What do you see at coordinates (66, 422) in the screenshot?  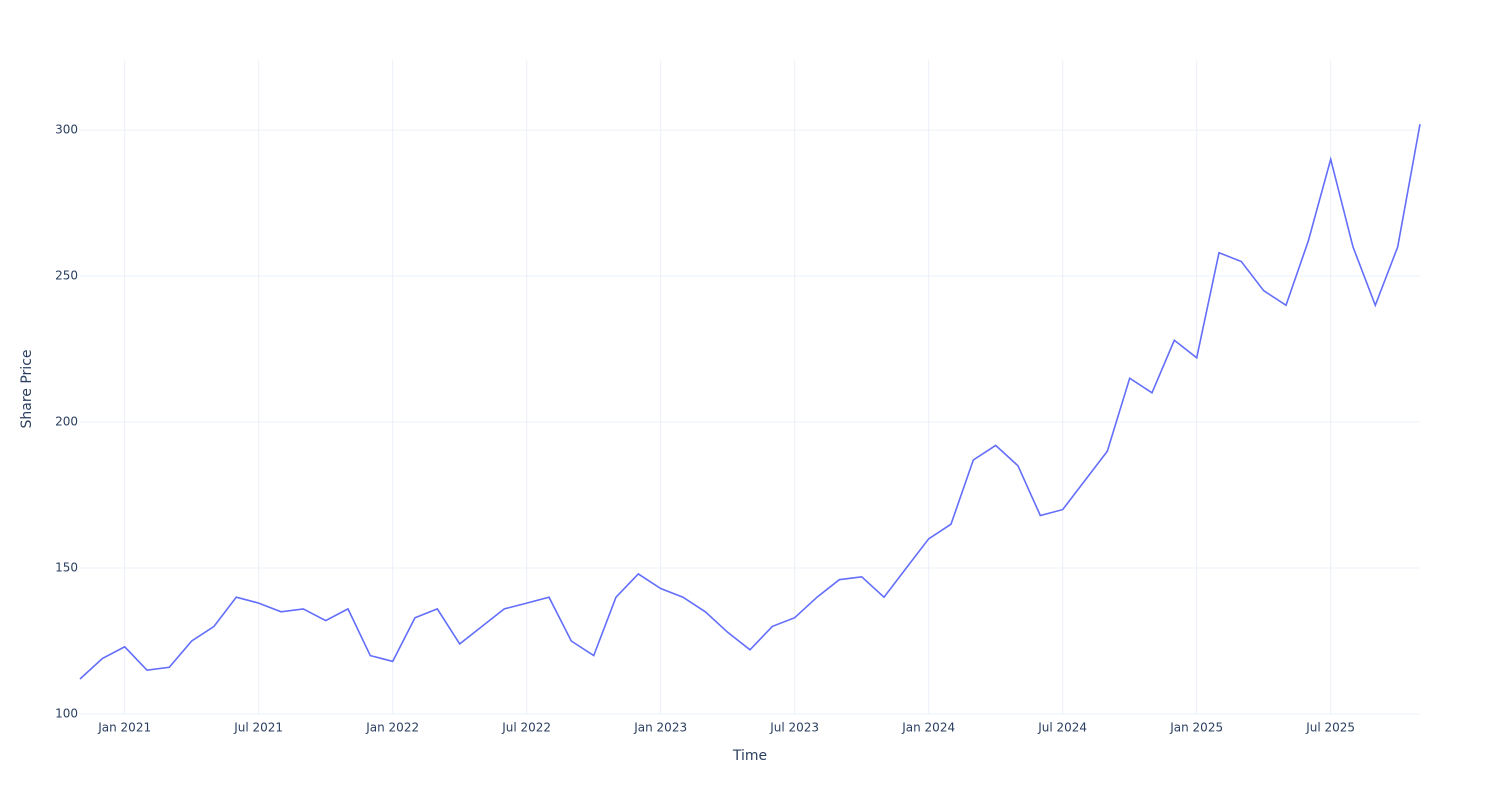 I see `y-tick-label: 200` at bounding box center [66, 422].